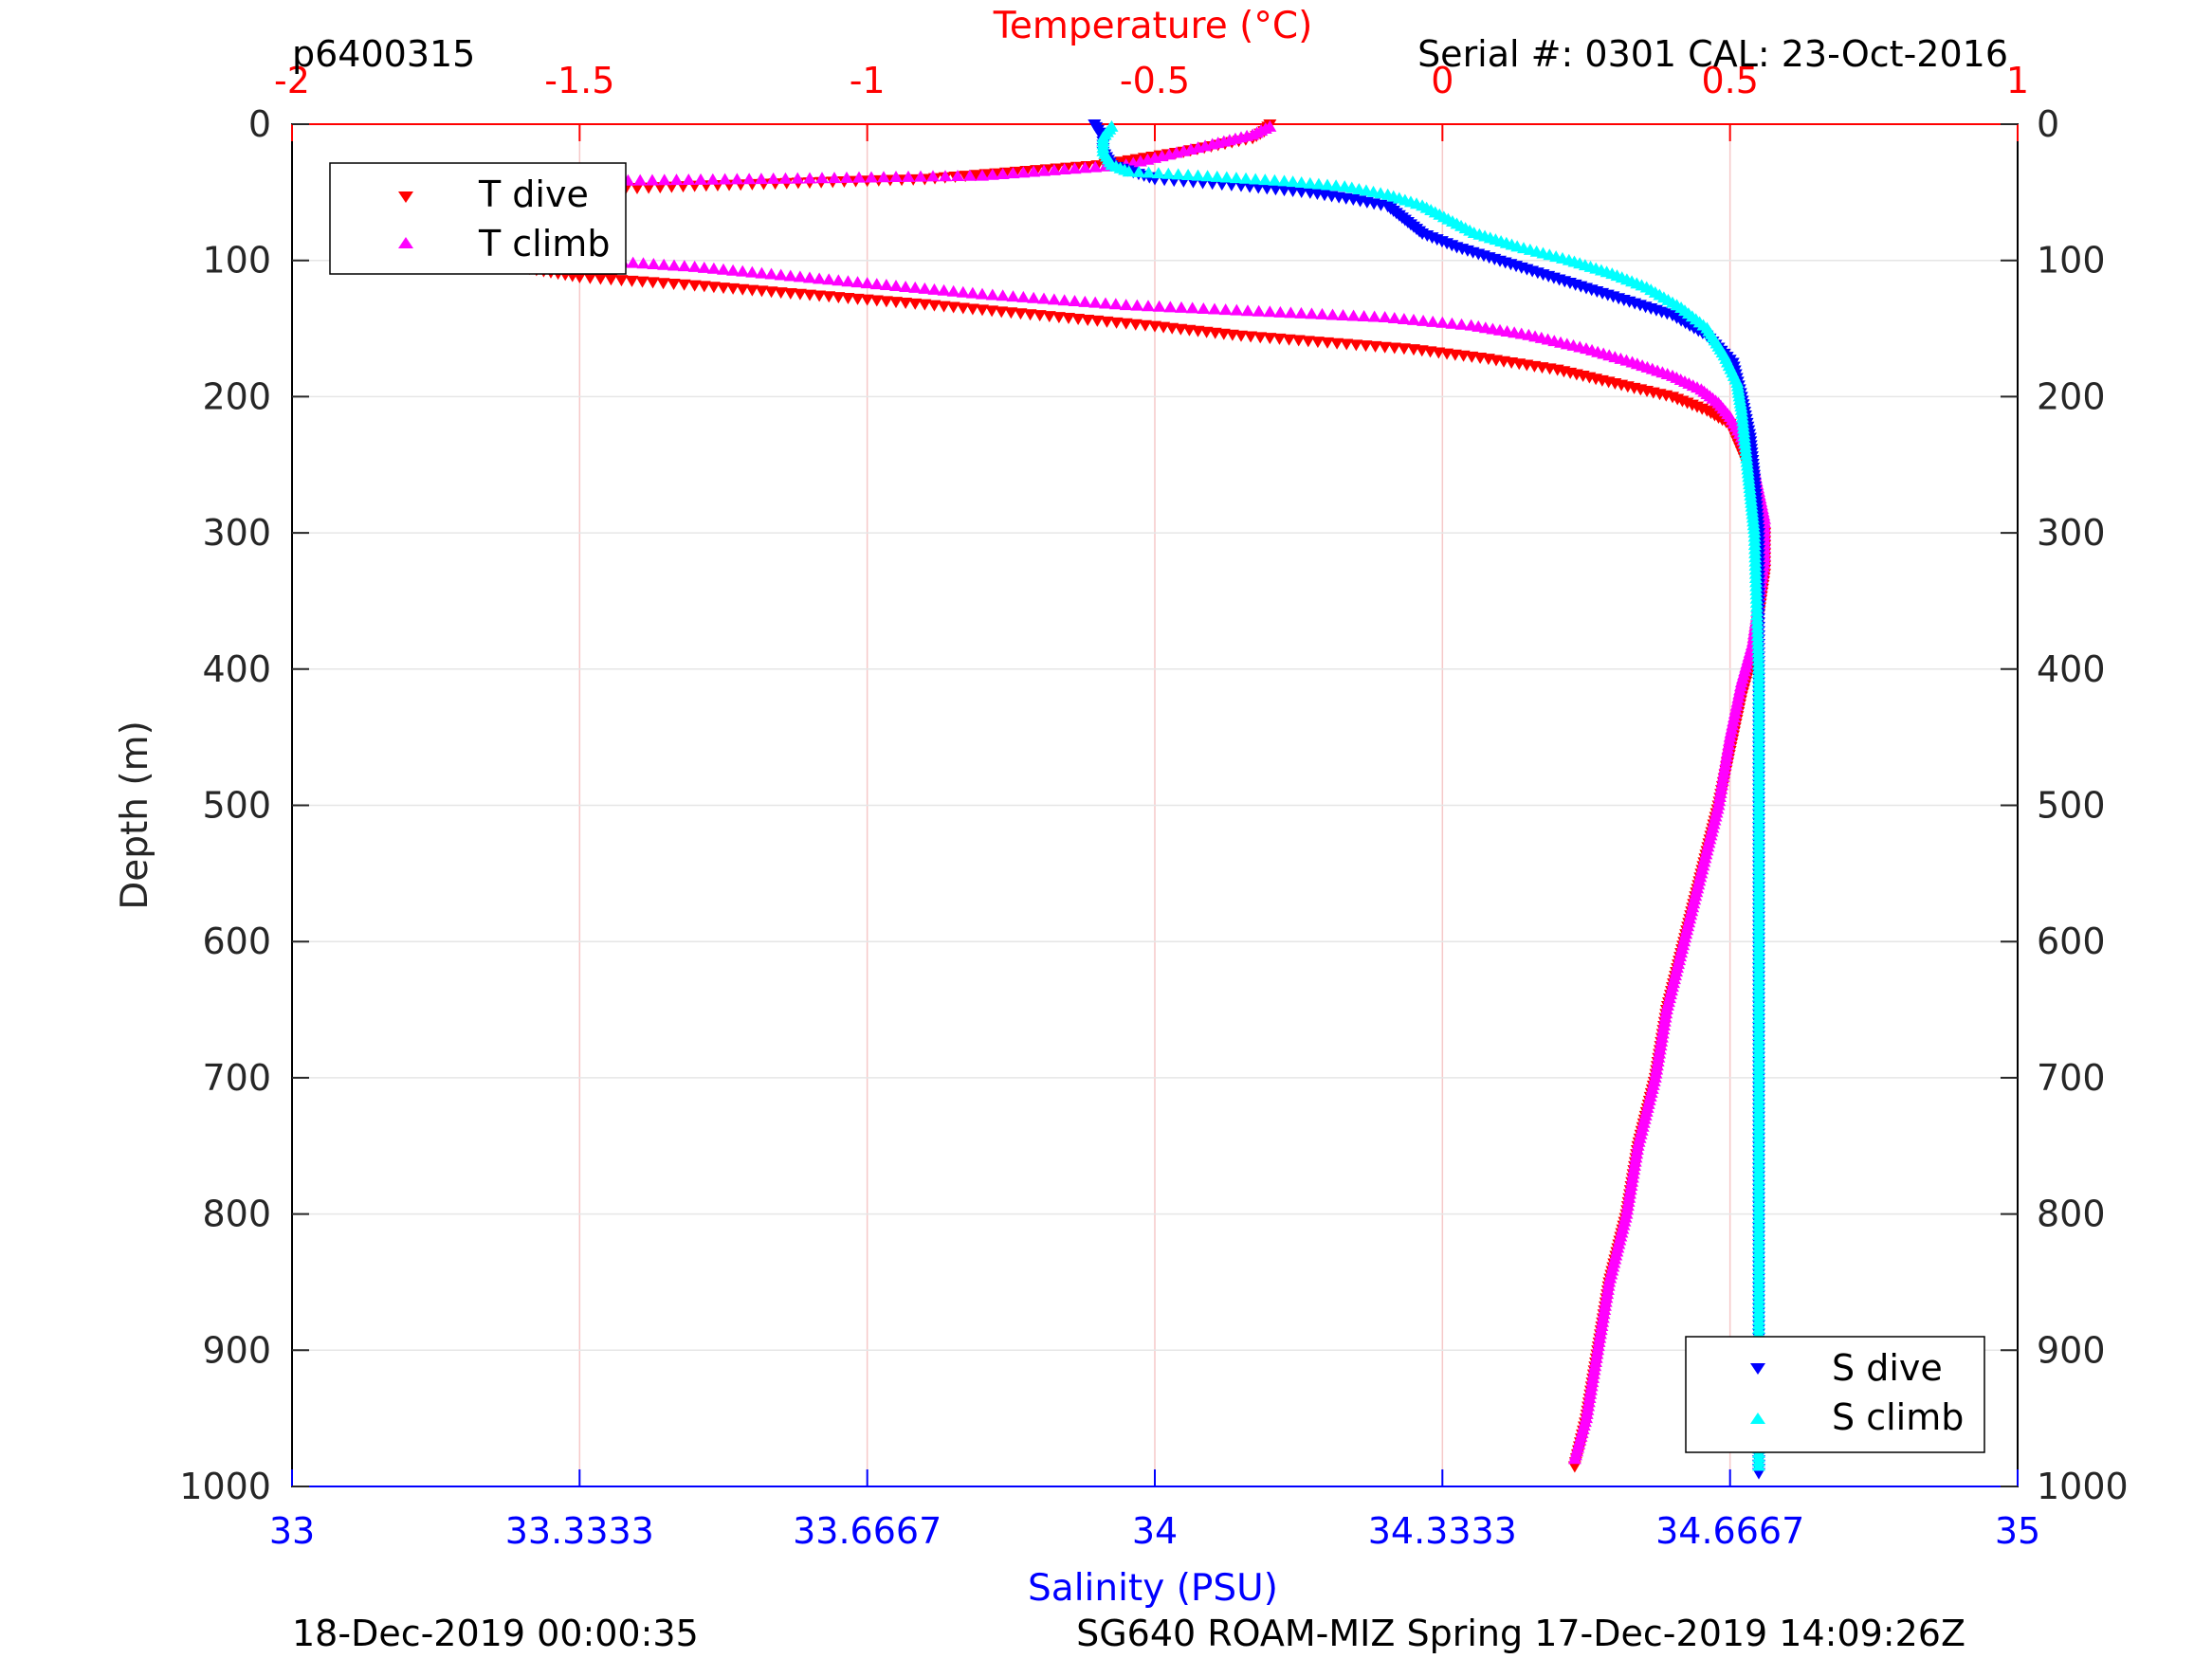  Describe the element at coordinates (1757, 1369) in the screenshot. I see `legend-s-dive-marker` at that location.